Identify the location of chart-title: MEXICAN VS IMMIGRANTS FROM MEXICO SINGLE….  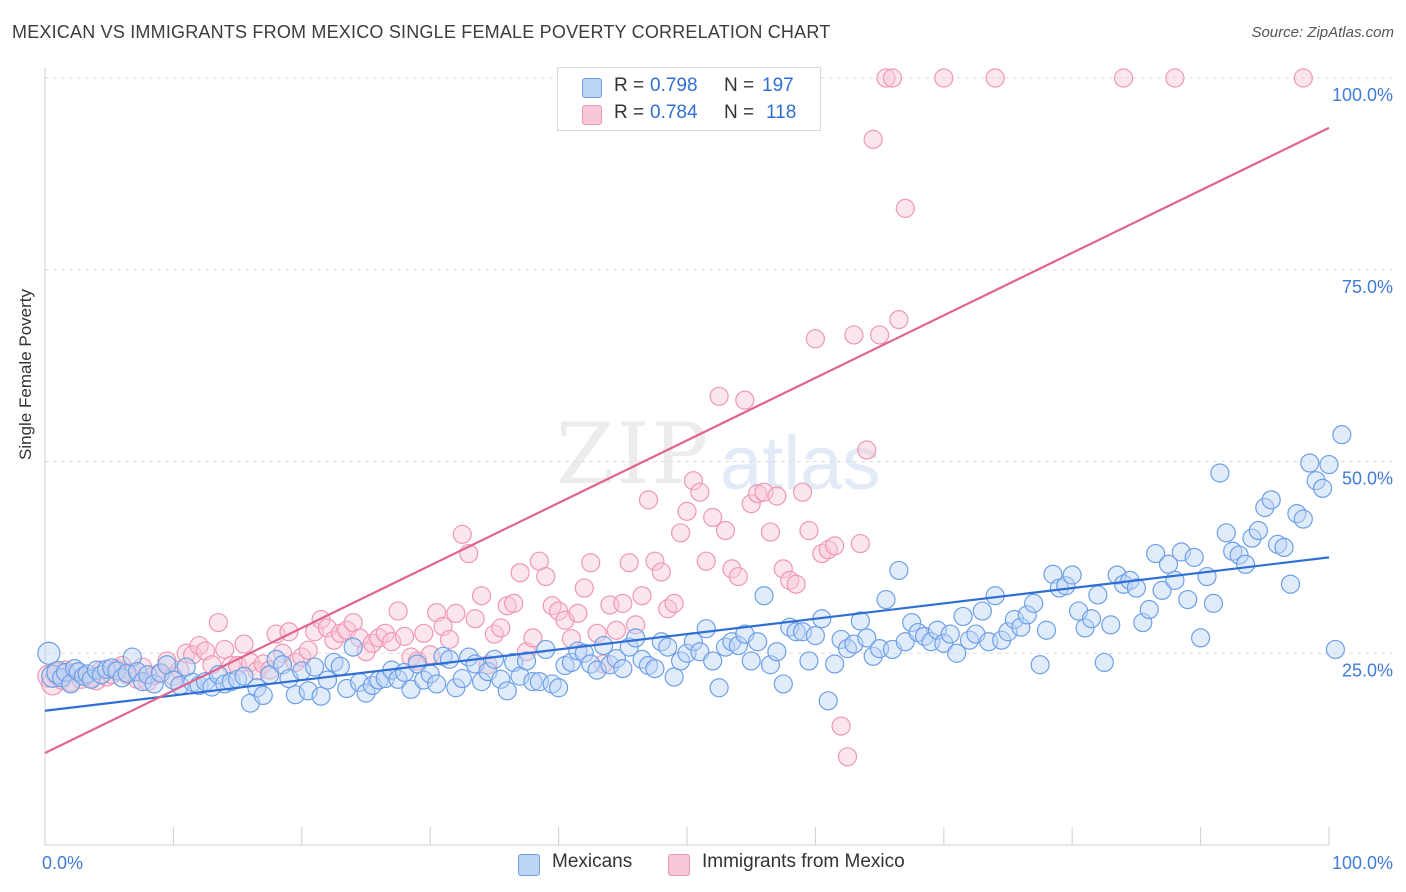
(421, 32).